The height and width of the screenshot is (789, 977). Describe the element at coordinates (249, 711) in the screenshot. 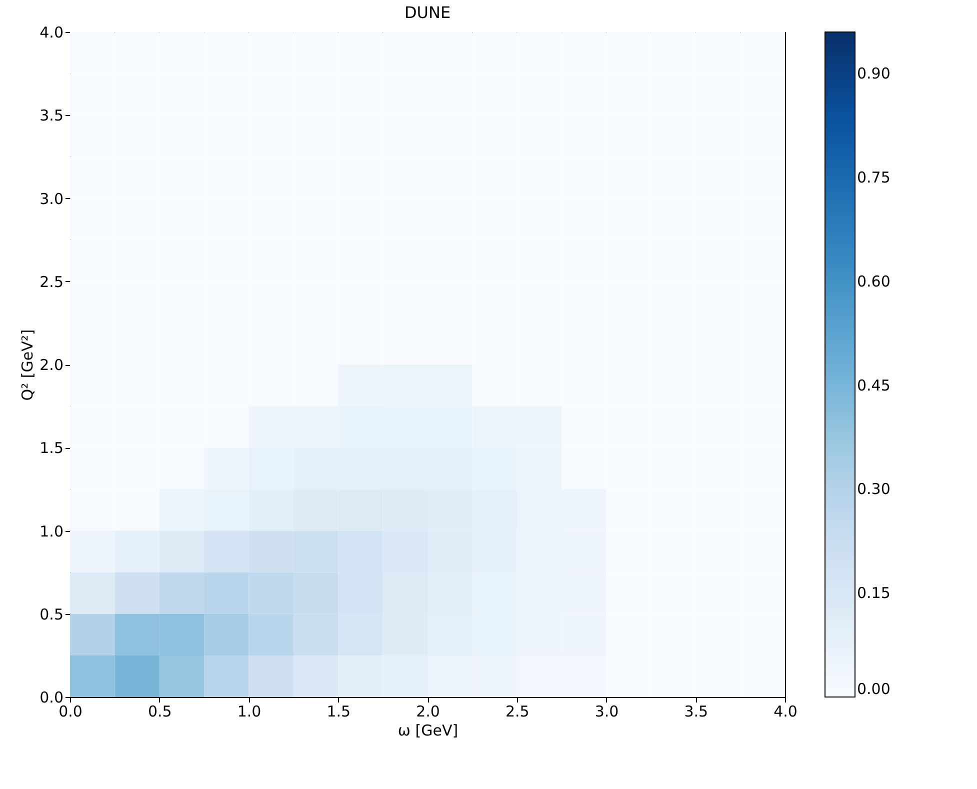

I see `x-tick-label: 1.0` at that location.